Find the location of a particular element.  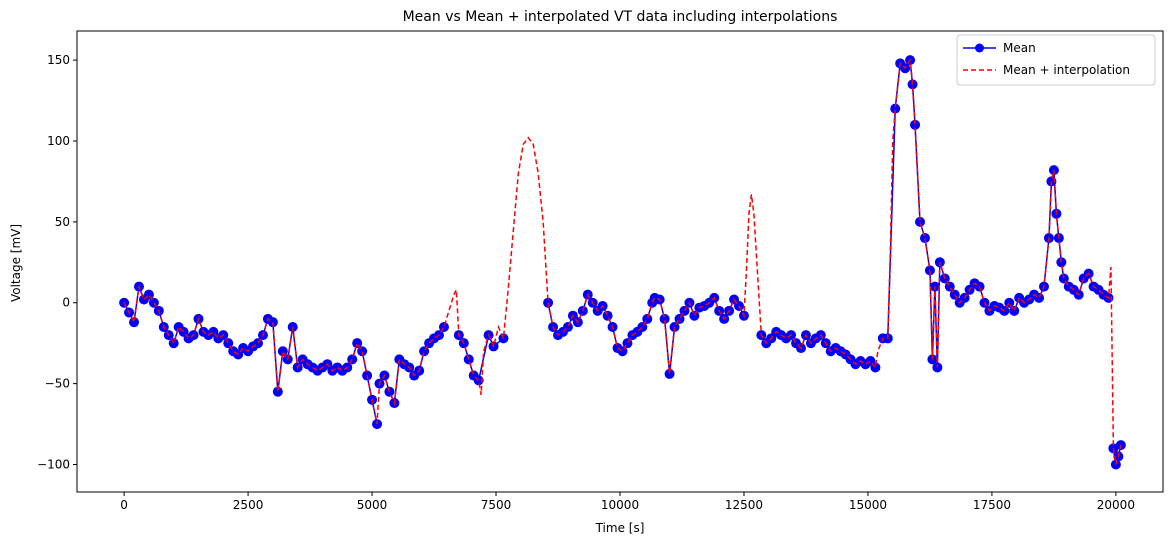

y-tick-label: 0 is located at coordinates (66, 303).